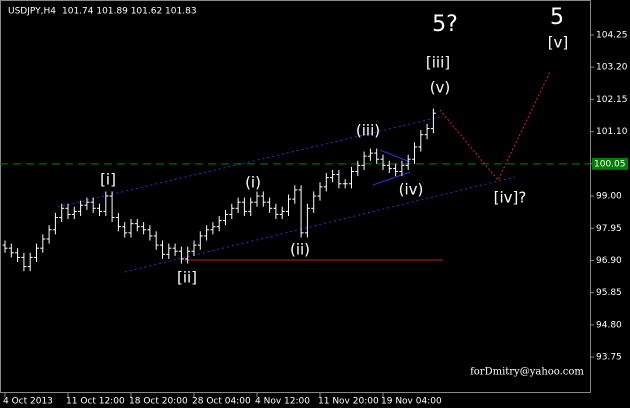  Describe the element at coordinates (253, 183) in the screenshot. I see `wave-label: (i)` at that location.